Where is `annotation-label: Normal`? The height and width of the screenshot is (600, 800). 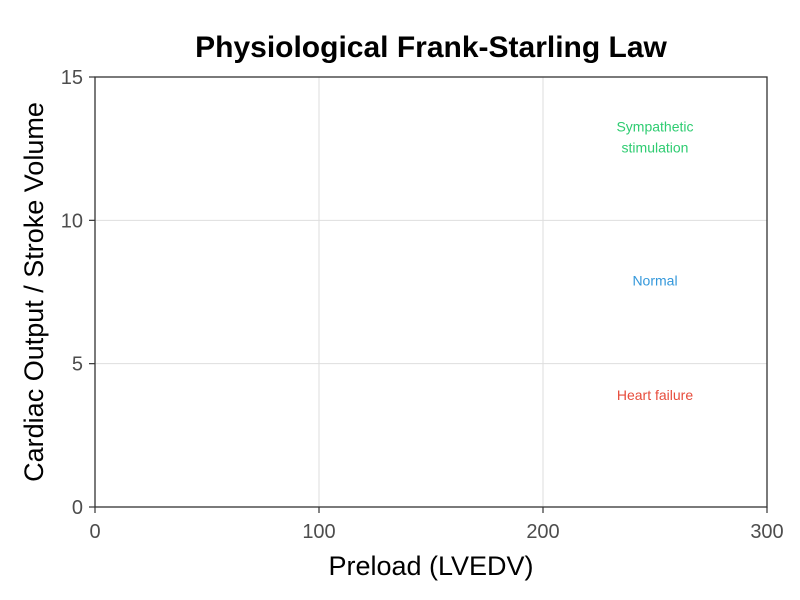
annotation-label: Normal is located at coordinates (654, 281).